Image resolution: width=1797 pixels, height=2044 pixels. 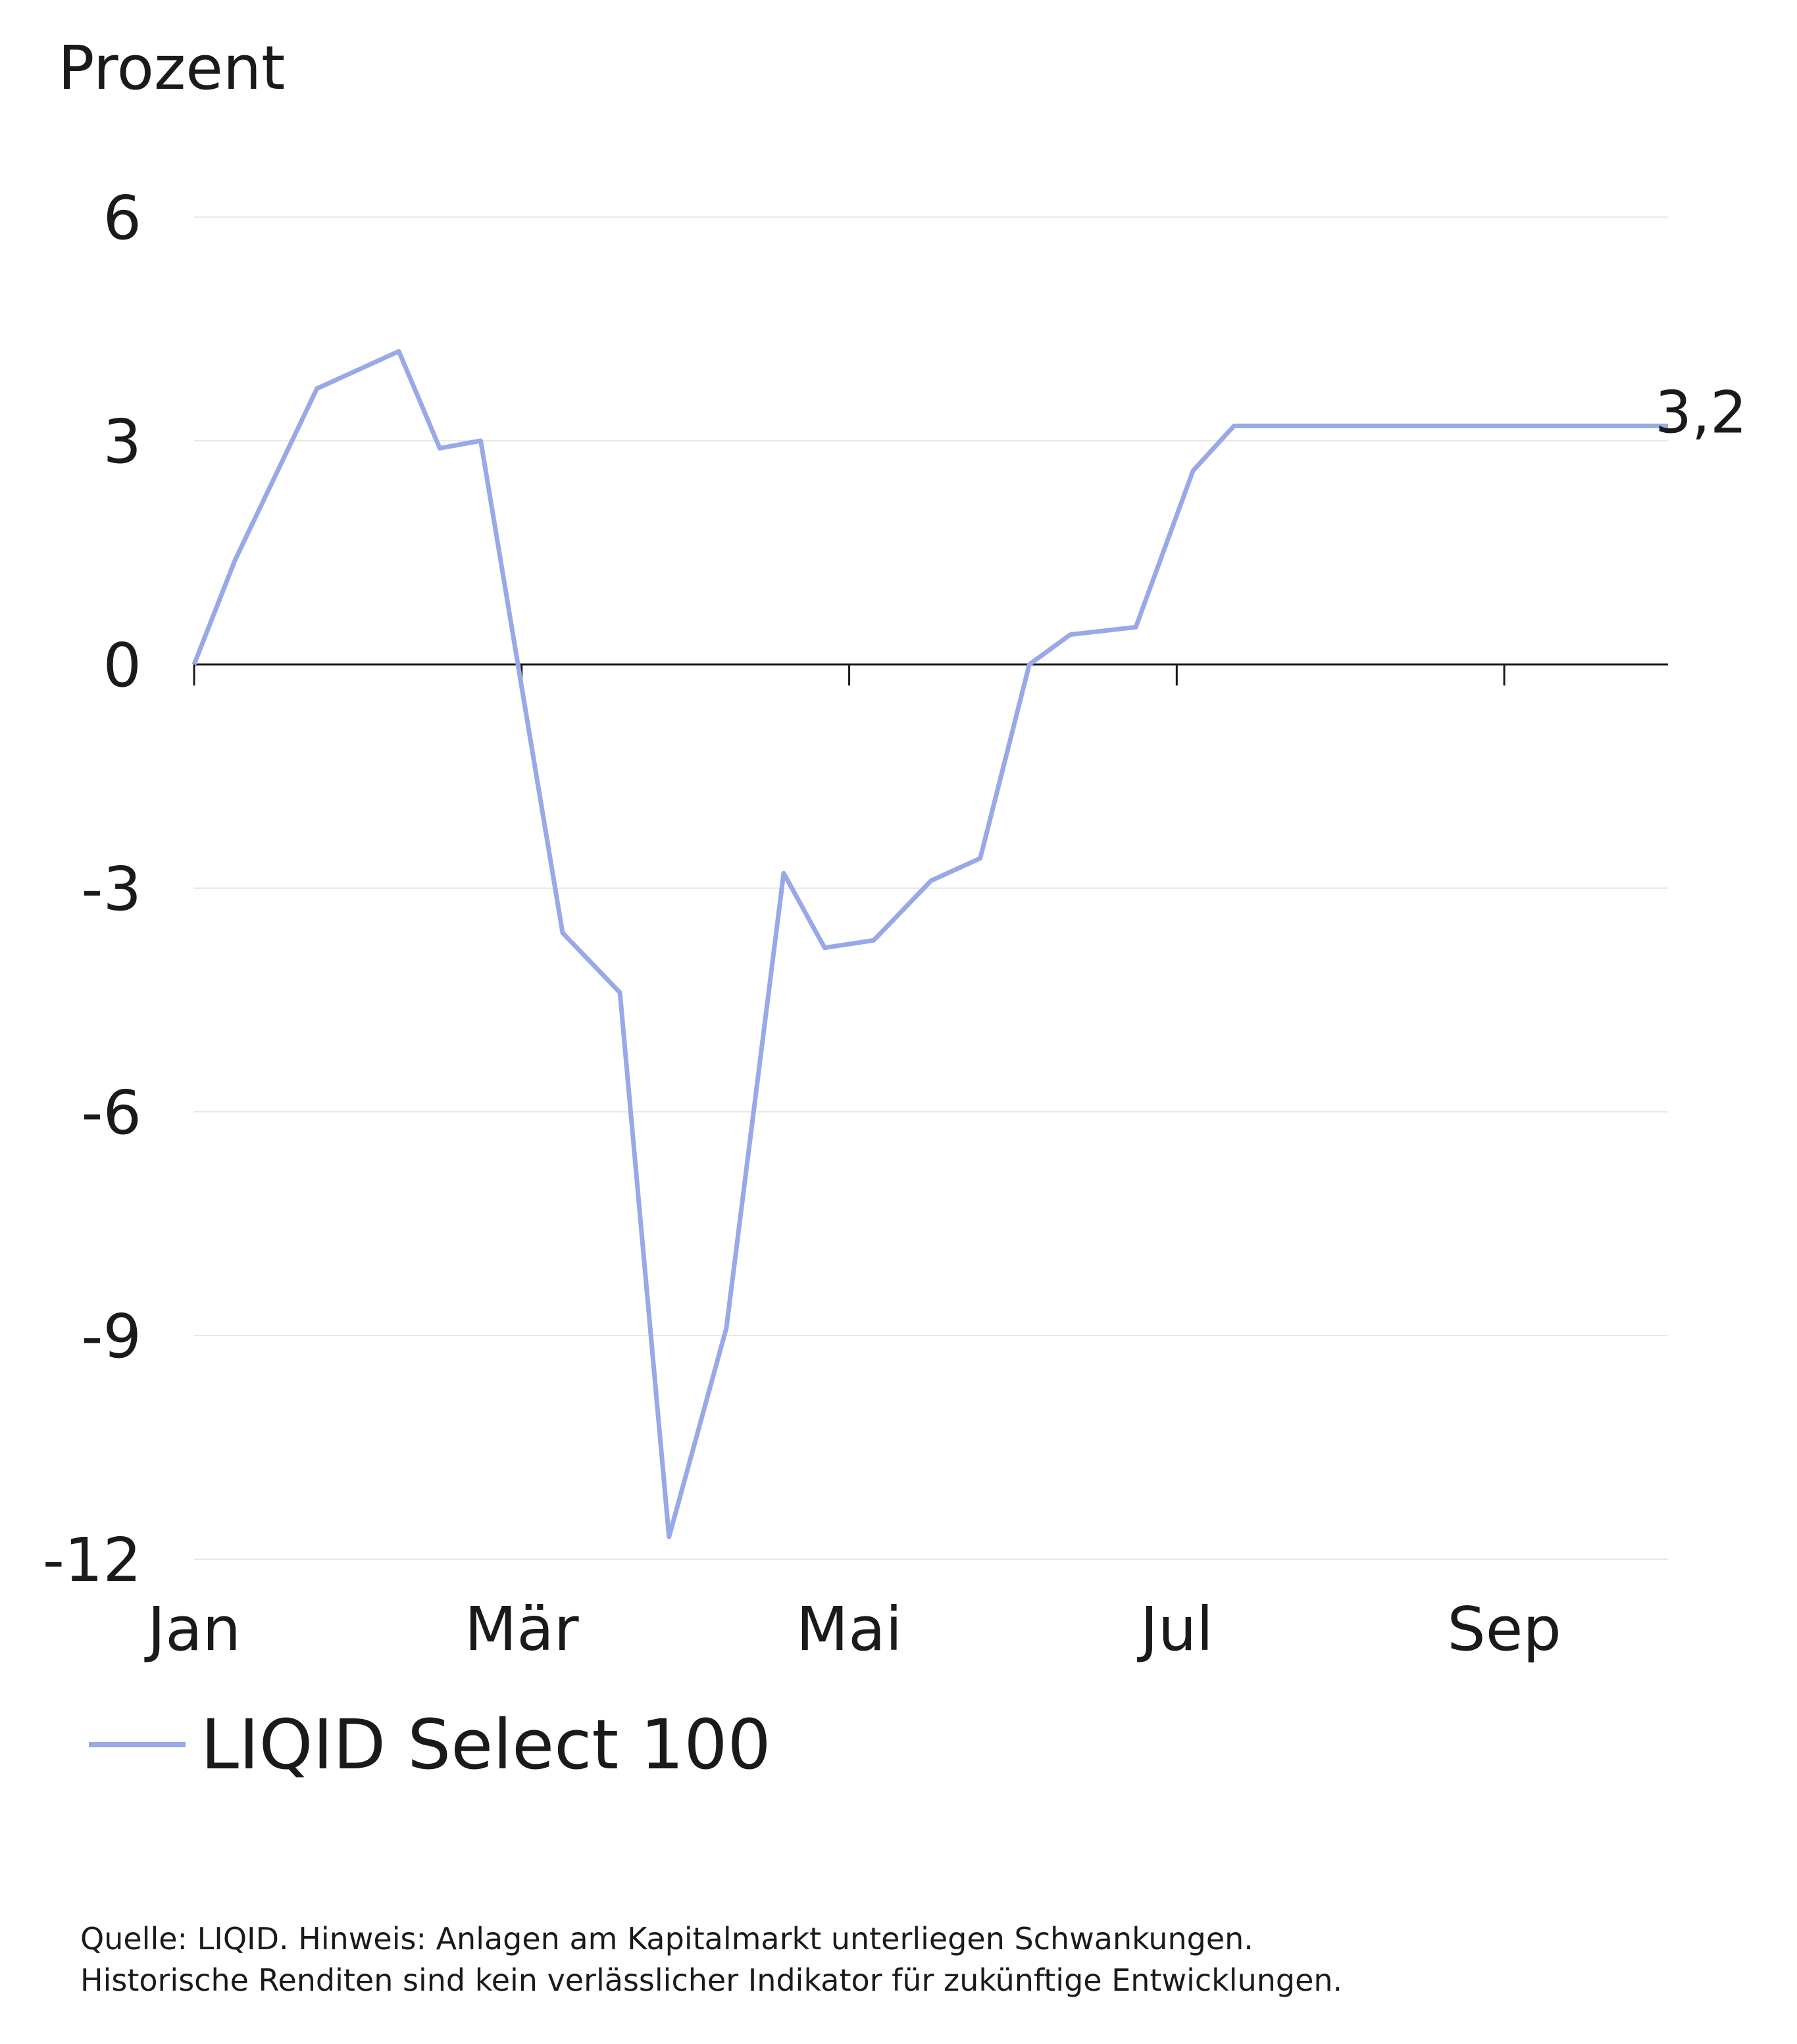 What do you see at coordinates (1701, 412) in the screenshot?
I see `end-value-label: 3,2` at bounding box center [1701, 412].